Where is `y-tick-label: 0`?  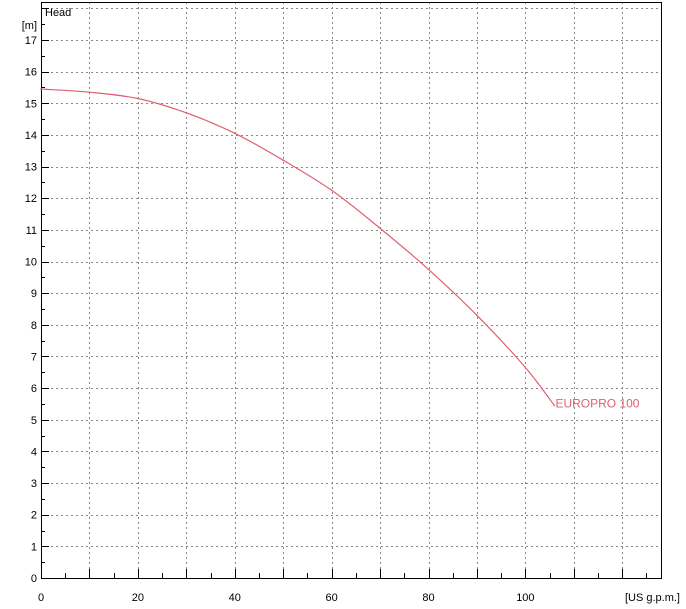 y-tick-label: 0 is located at coordinates (34, 579).